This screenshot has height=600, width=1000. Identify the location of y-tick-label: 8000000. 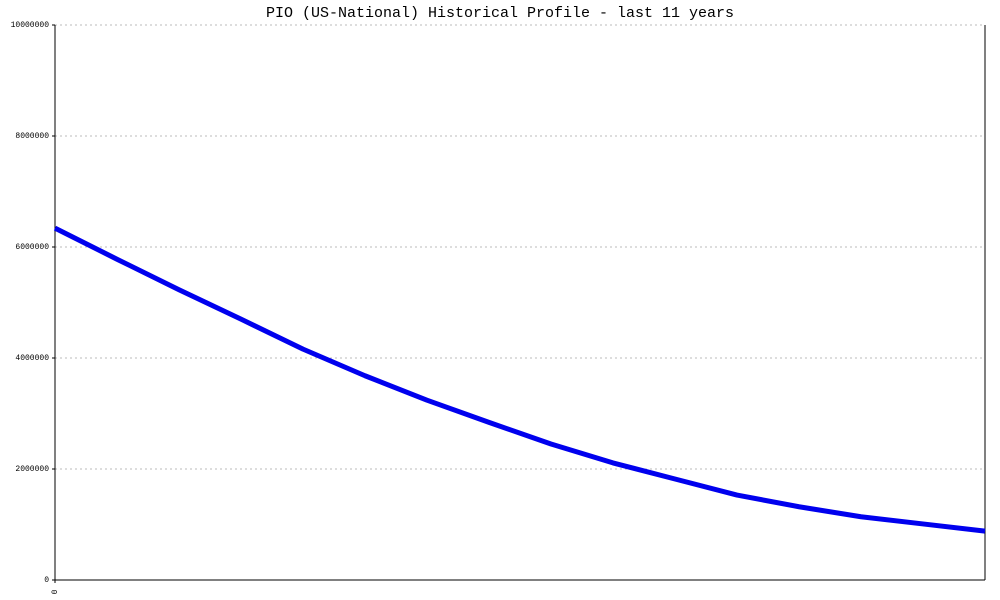
(32, 136).